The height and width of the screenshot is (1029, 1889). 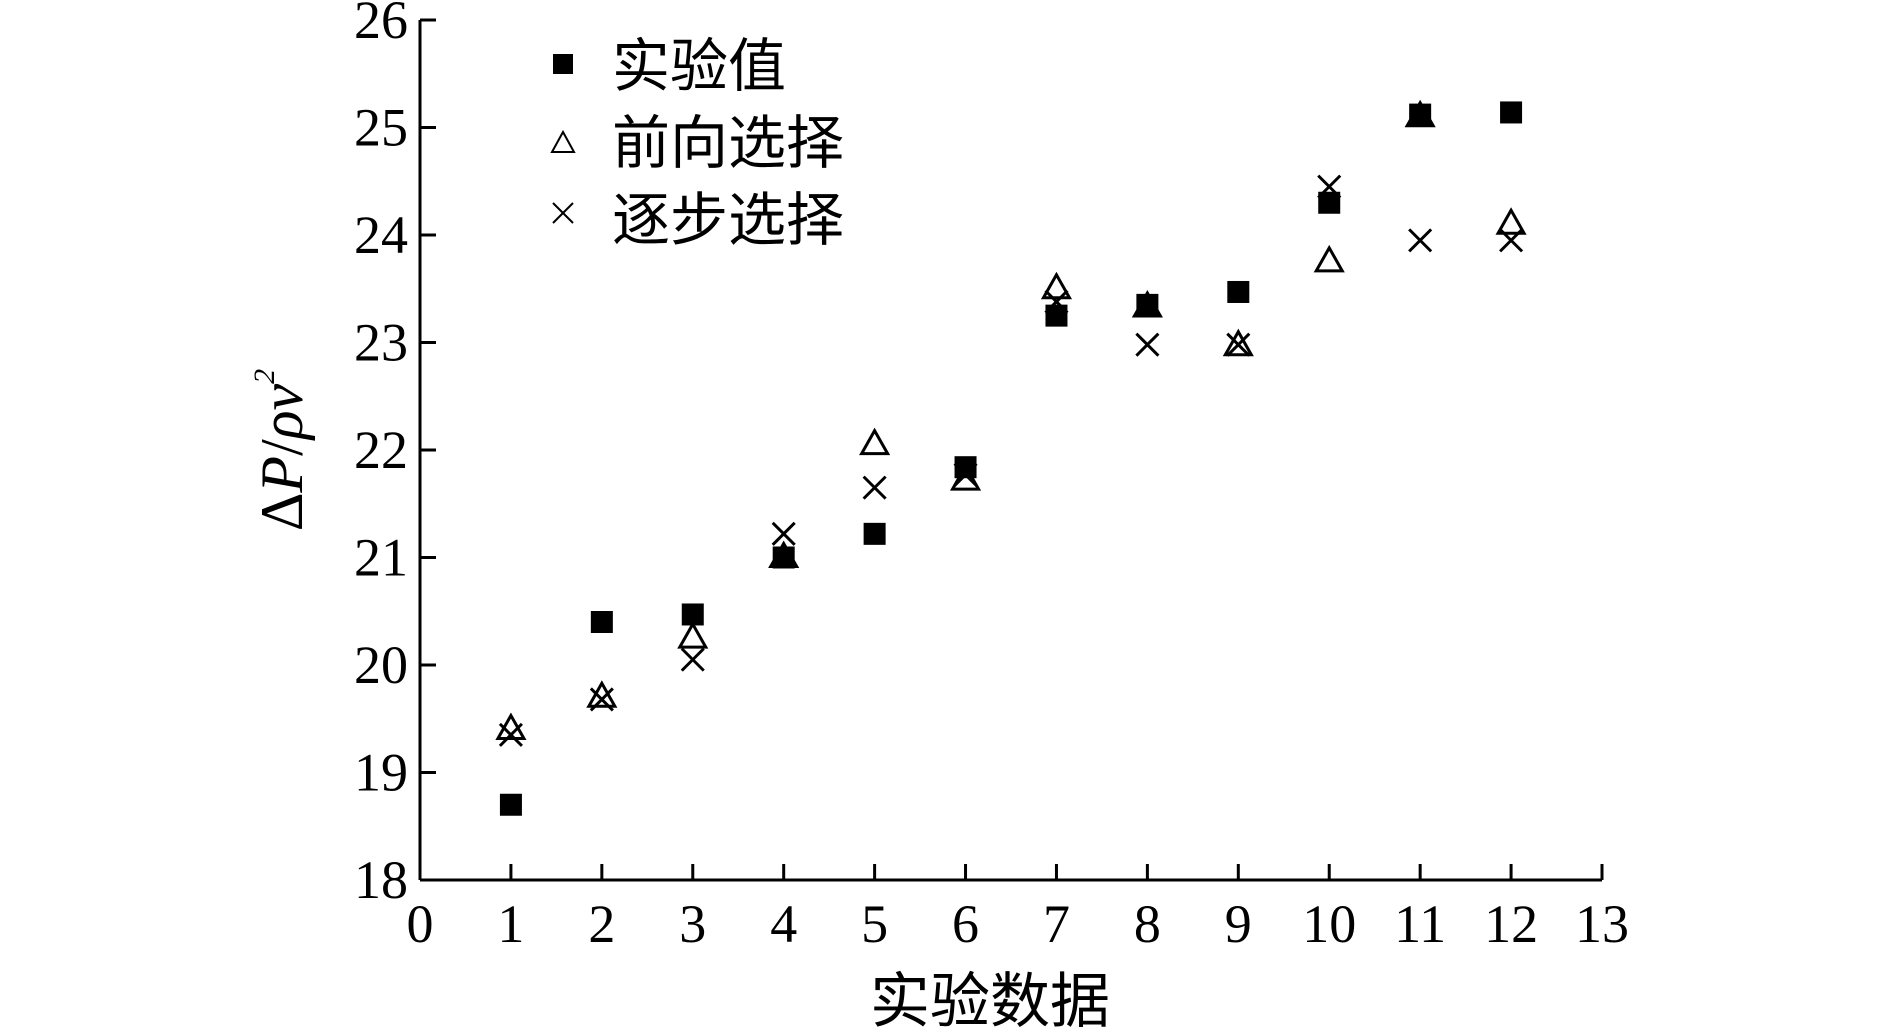 What do you see at coordinates (1238, 924) in the screenshot?
I see `x-tick-label: 9` at bounding box center [1238, 924].